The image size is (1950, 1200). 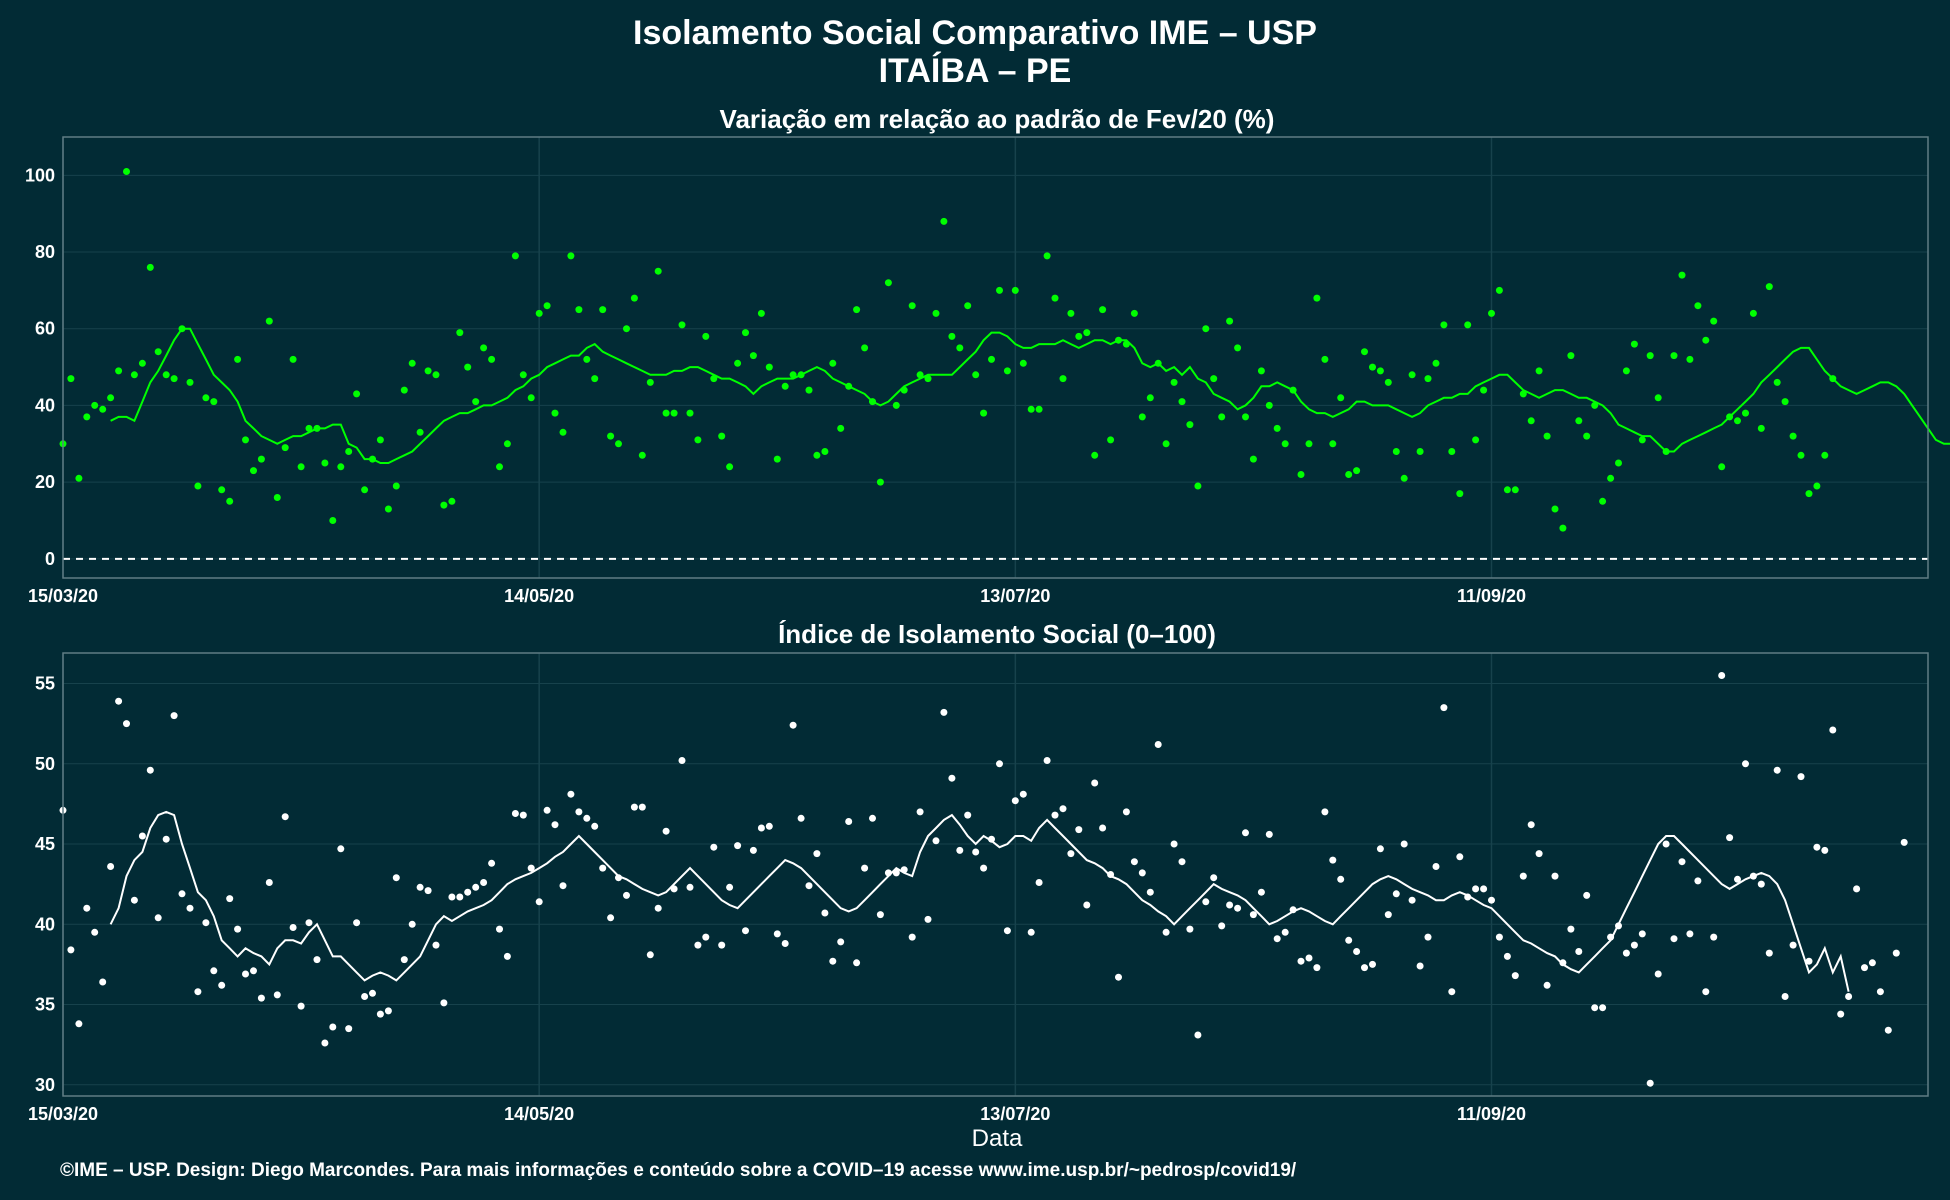 I want to click on y-tick-label: 50, so click(x=45, y=764).